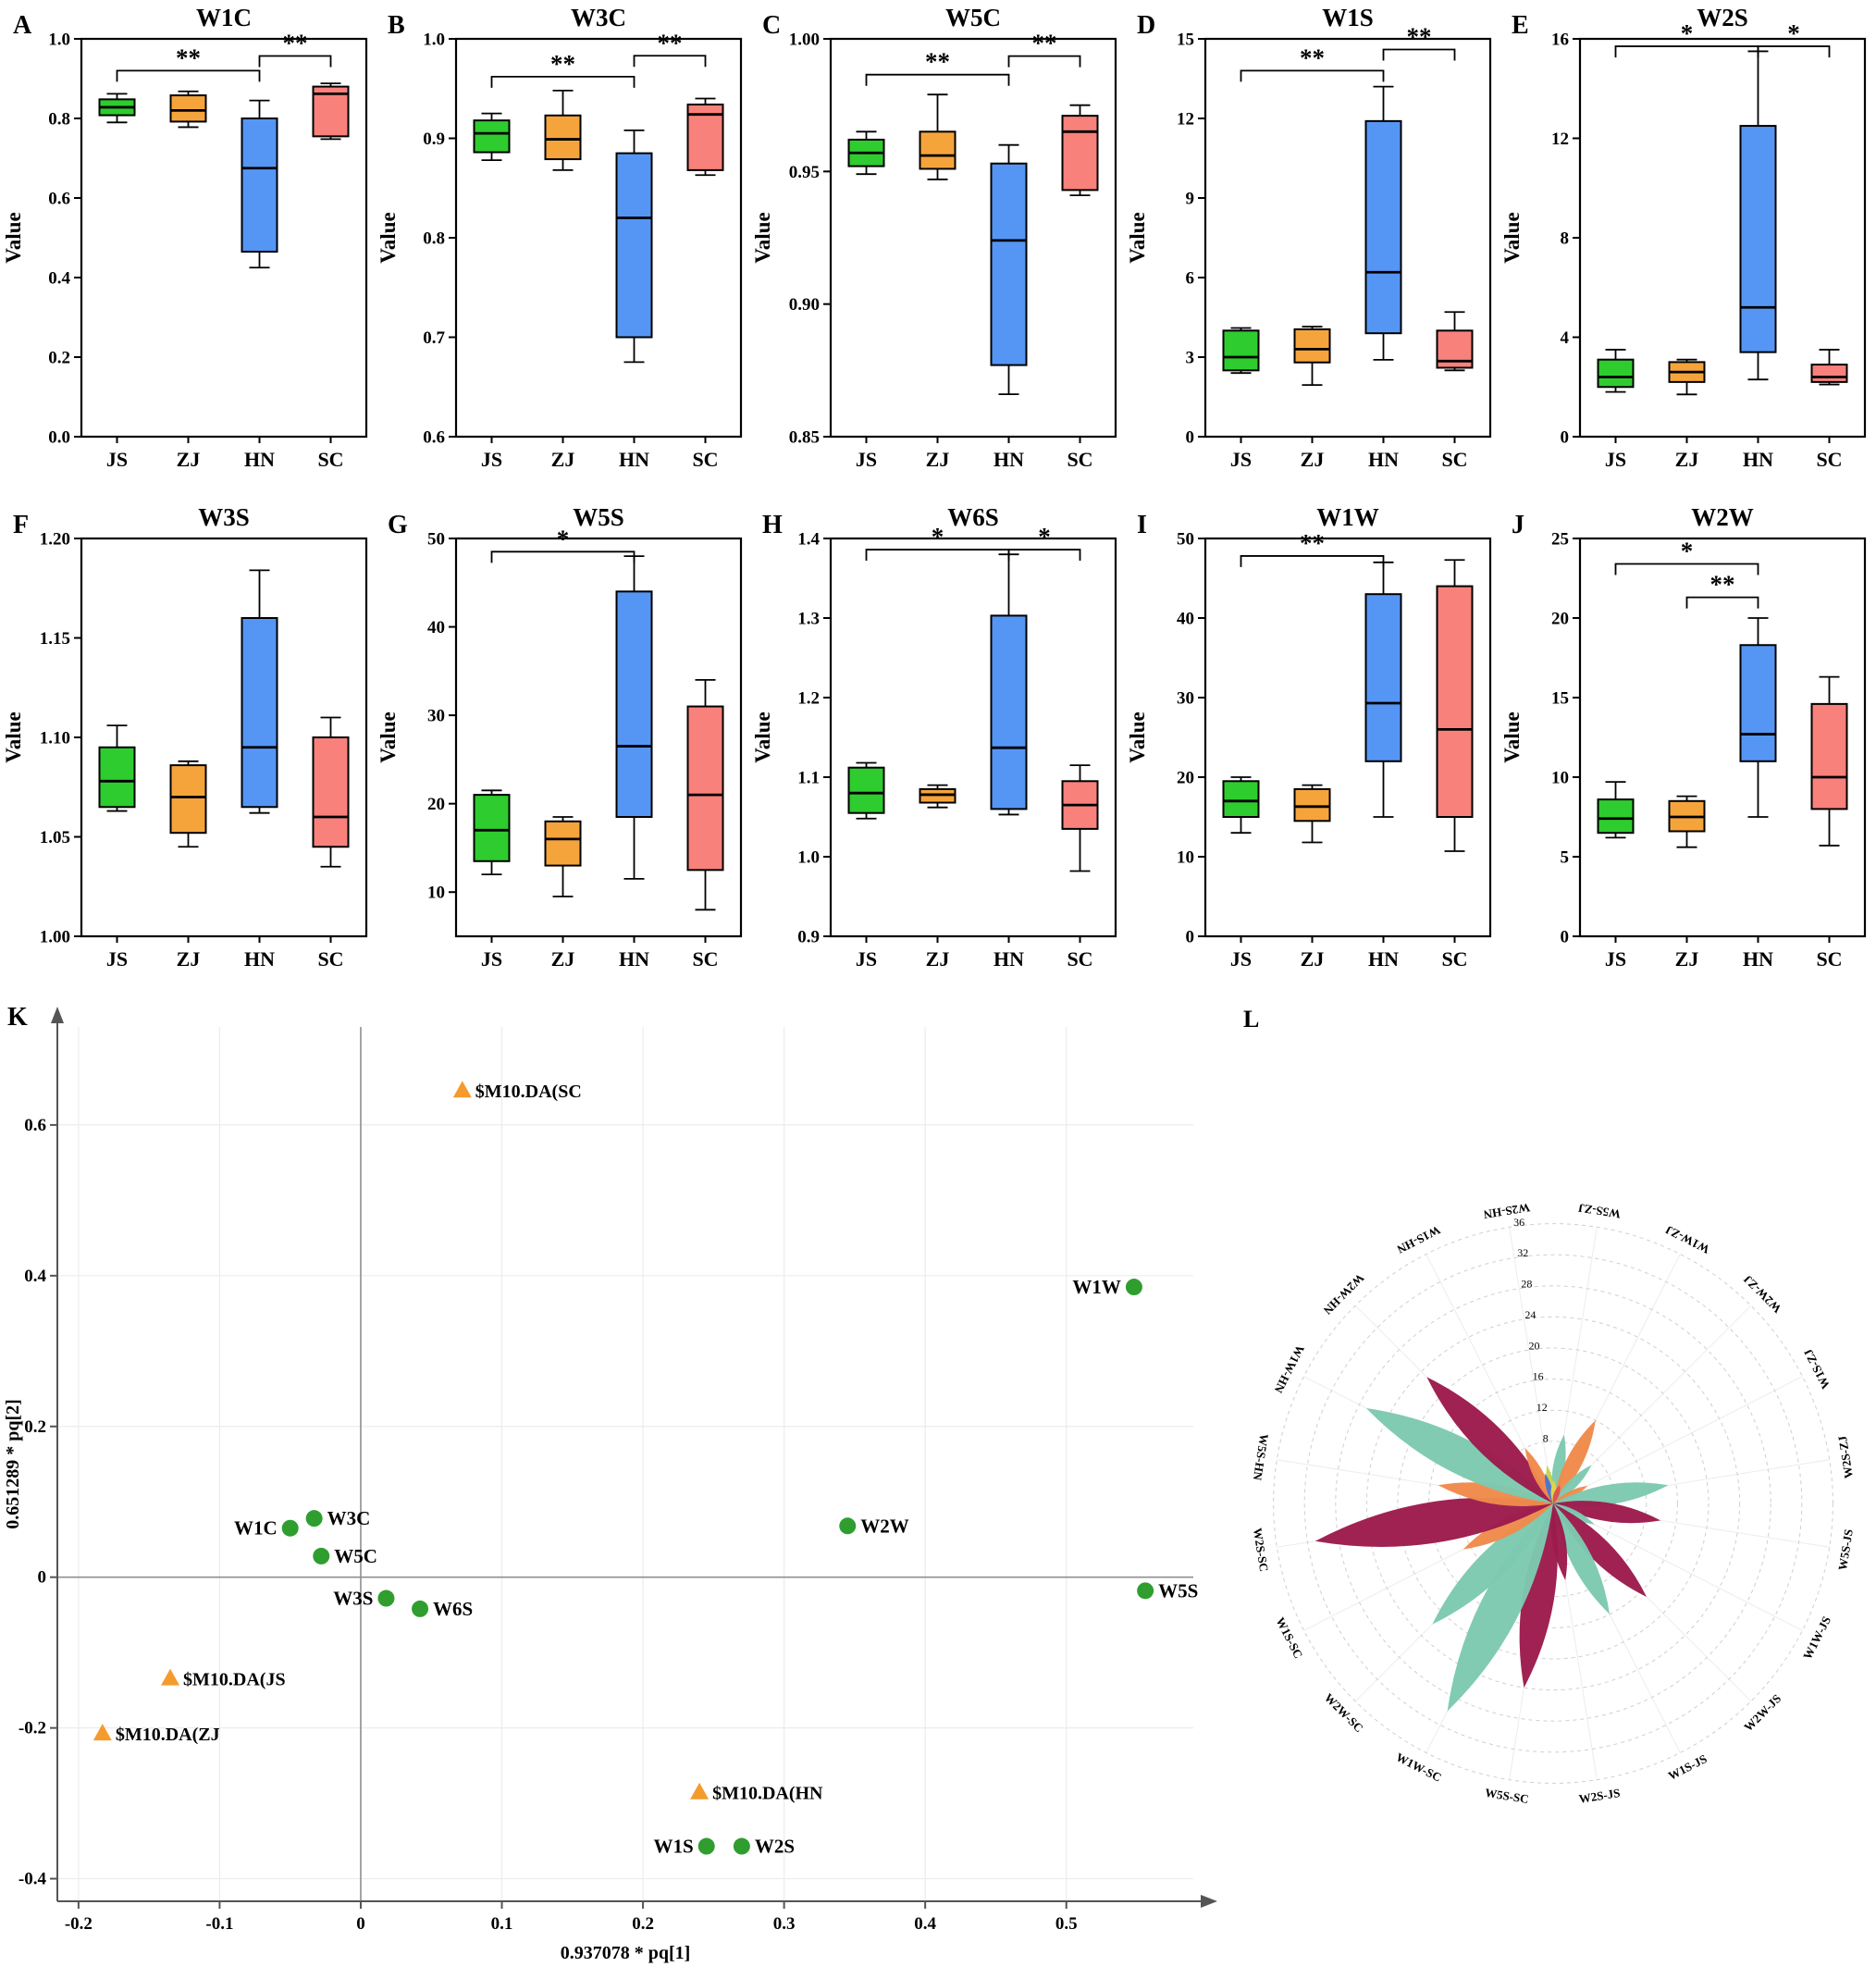 This screenshot has height=1979, width=1876. I want to click on y-tick-label: 3, so click(1190, 358).